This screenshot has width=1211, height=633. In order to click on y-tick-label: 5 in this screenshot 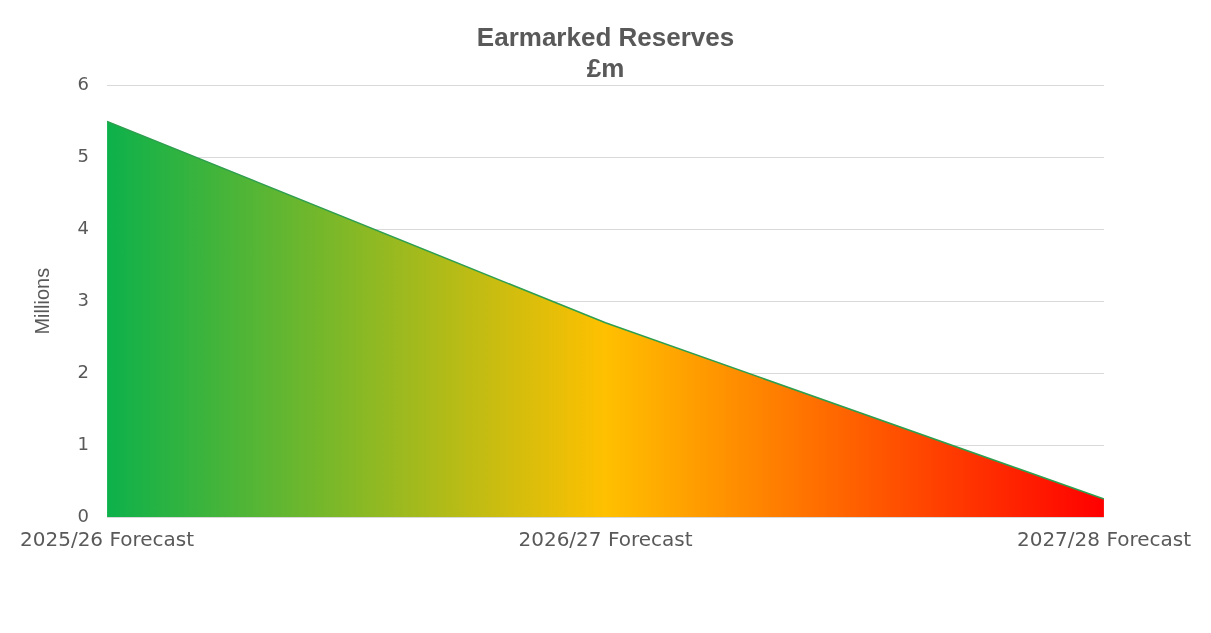, I will do `click(83, 156)`.